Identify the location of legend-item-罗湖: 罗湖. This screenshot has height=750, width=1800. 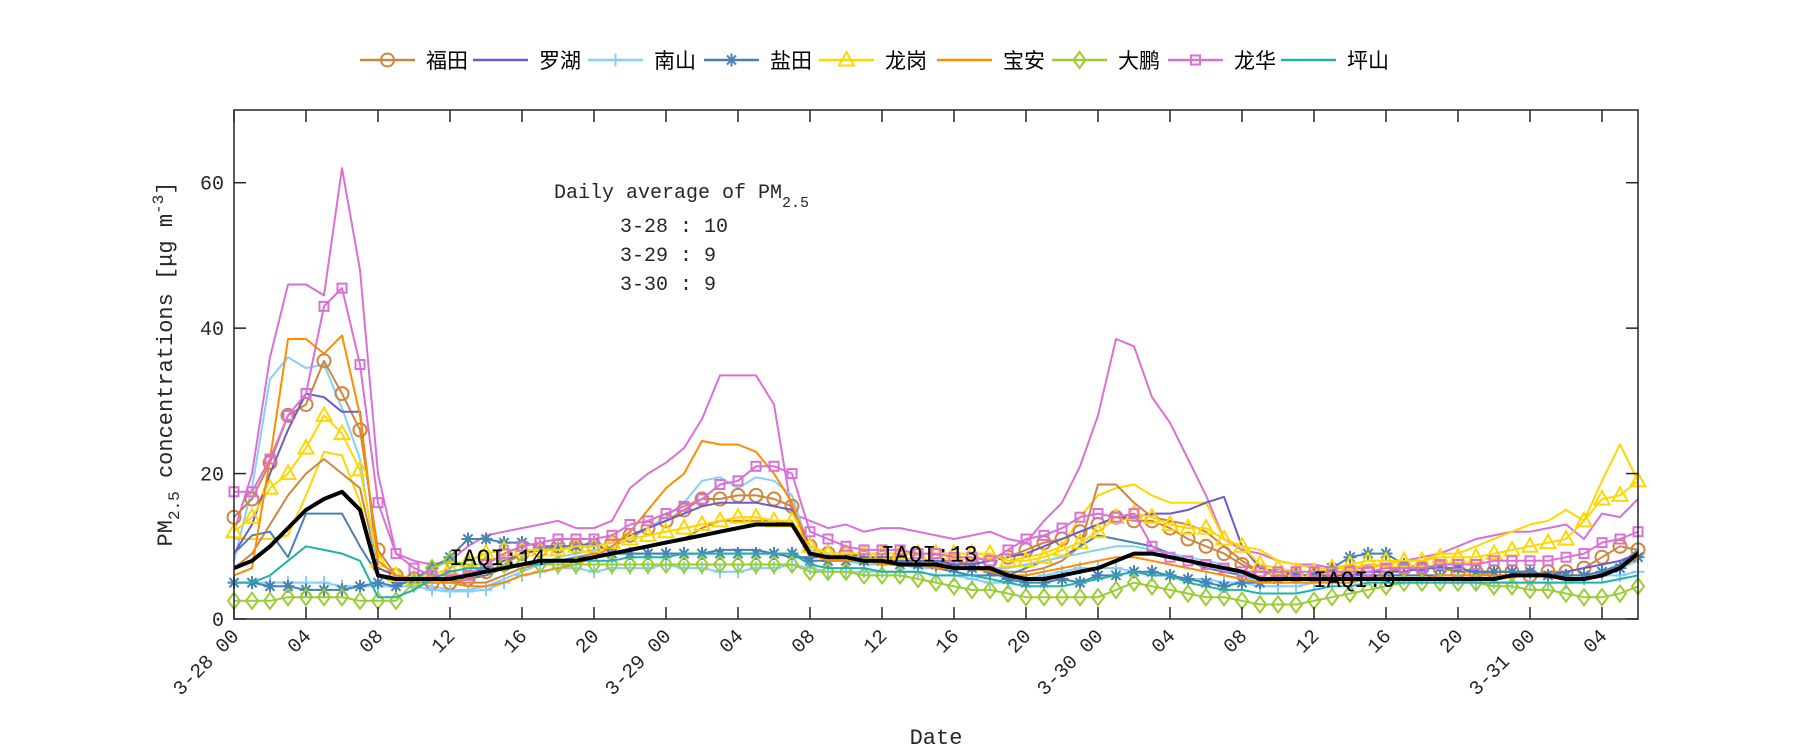
(527, 61).